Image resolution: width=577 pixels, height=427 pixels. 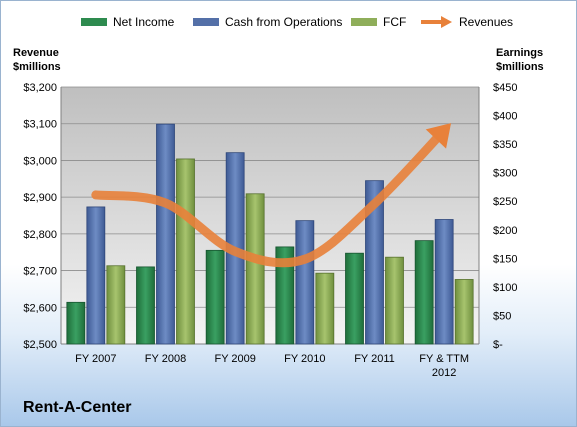 What do you see at coordinates (498, 345) in the screenshot?
I see `right-axis-tick-label: $-` at bounding box center [498, 345].